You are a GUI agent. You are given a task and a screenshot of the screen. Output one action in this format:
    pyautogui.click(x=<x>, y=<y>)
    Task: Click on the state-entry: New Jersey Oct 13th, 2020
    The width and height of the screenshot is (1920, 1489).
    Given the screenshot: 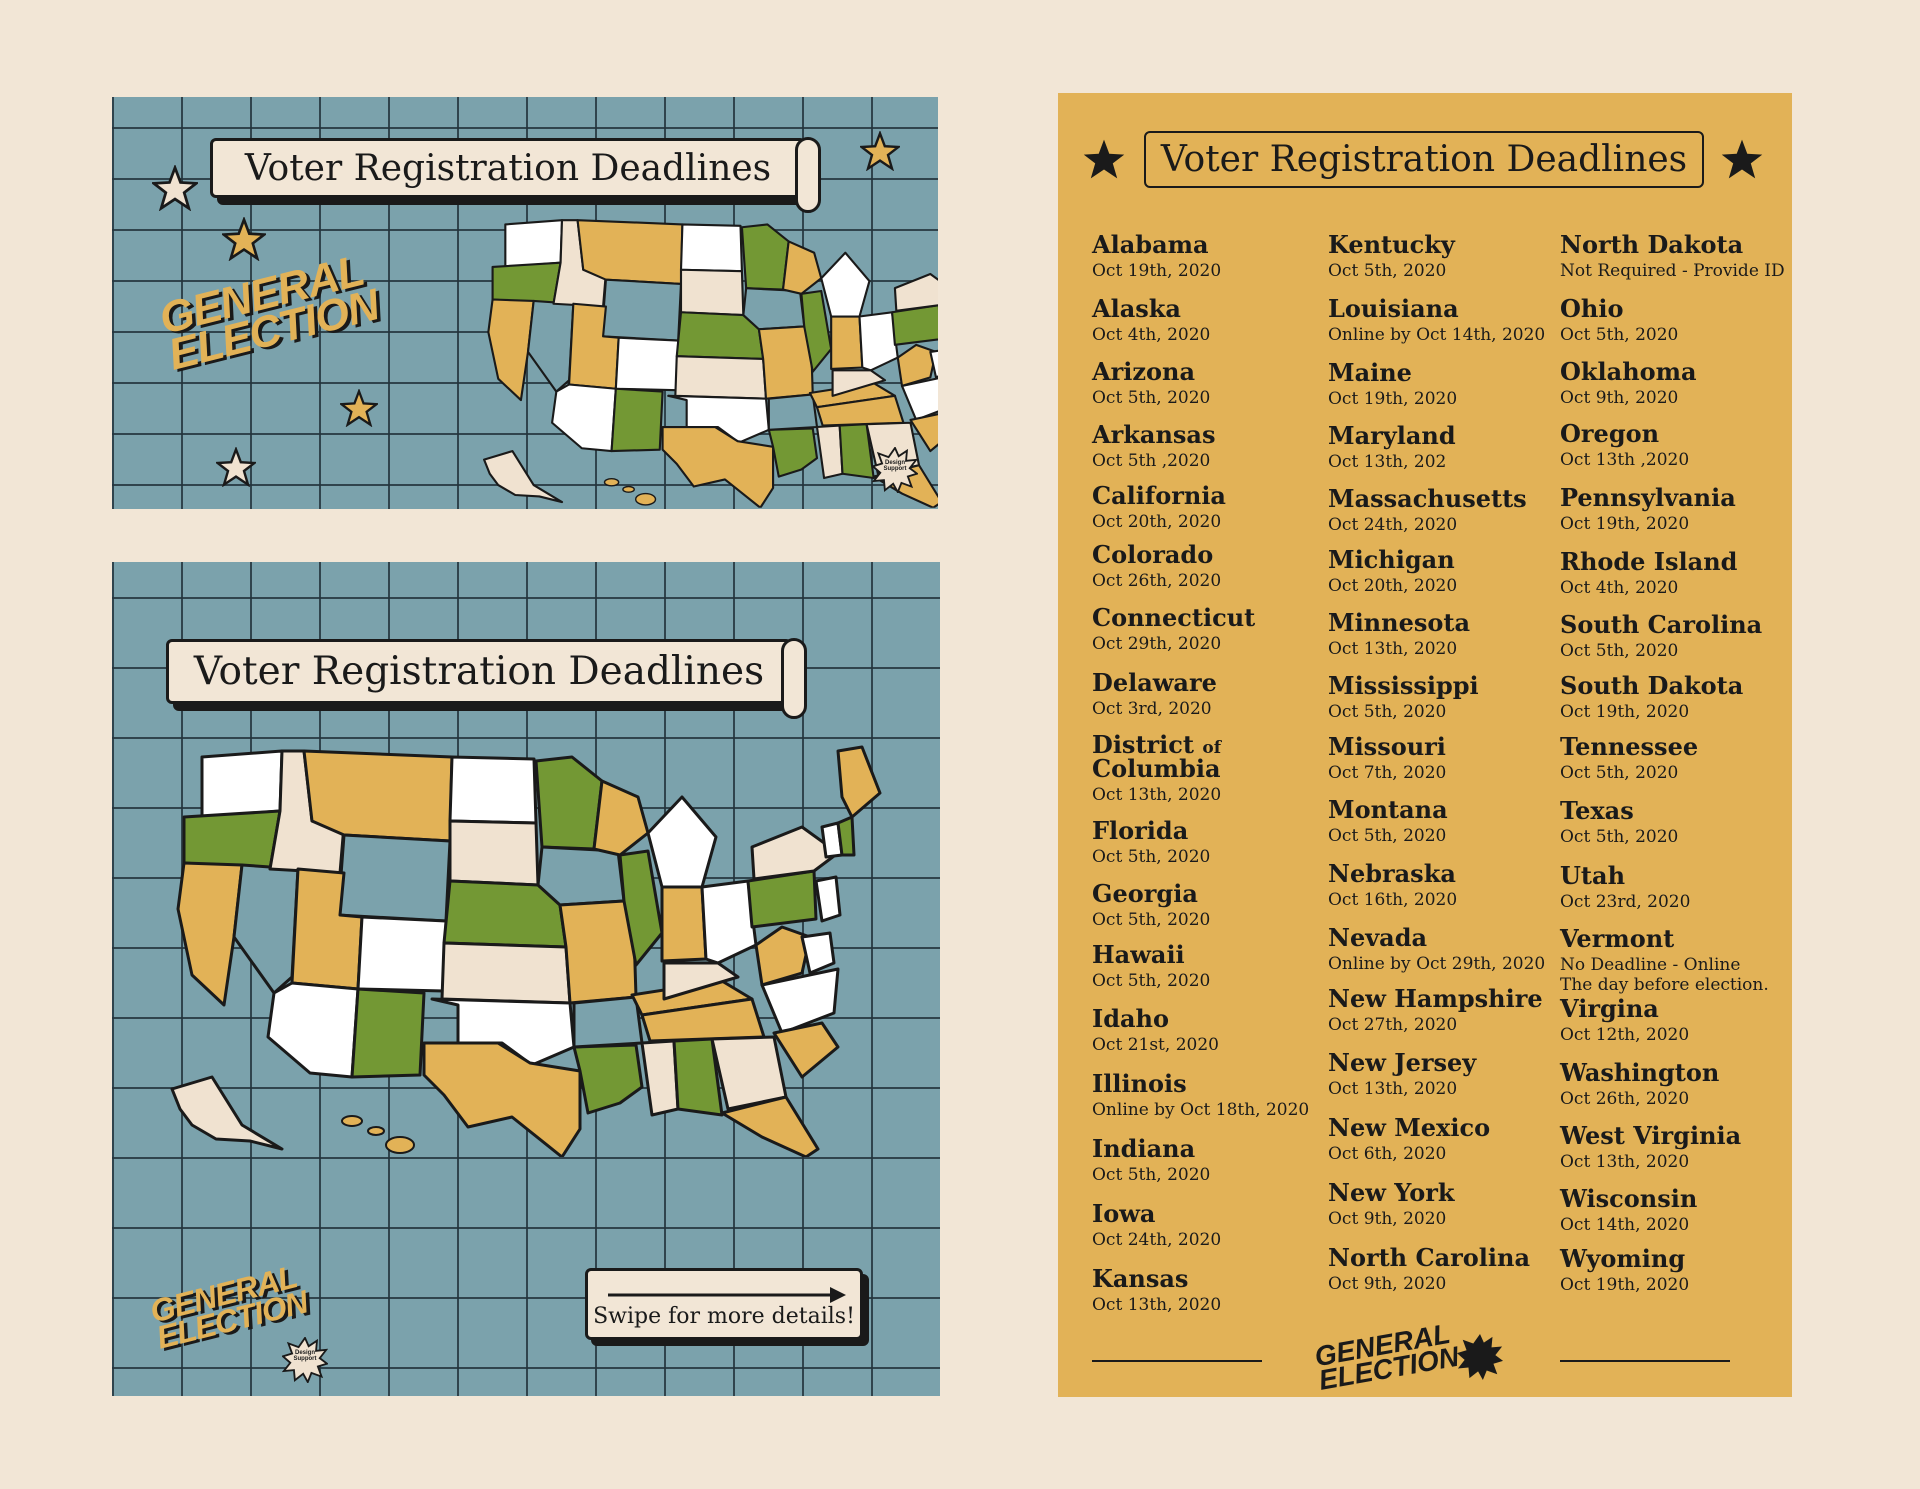 What is the action you would take?
    pyautogui.click(x=1402, y=1075)
    